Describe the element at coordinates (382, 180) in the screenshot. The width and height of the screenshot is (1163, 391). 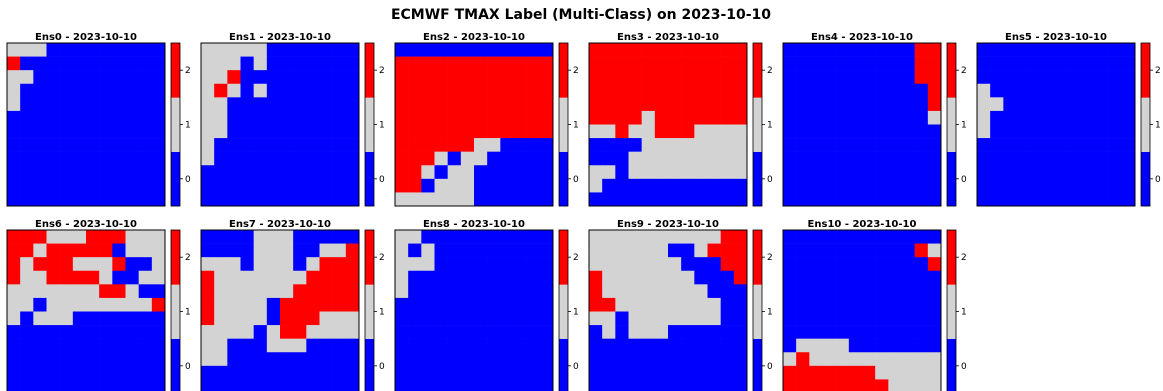
I see `colorbar-tick-label: 0` at that location.